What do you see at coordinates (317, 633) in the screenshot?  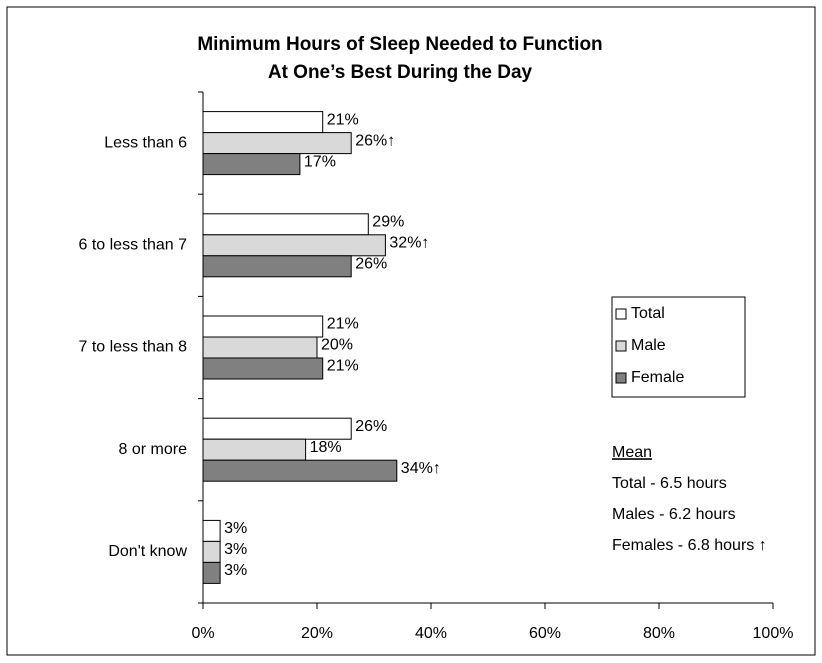 I see `x-tick-label: 20%` at bounding box center [317, 633].